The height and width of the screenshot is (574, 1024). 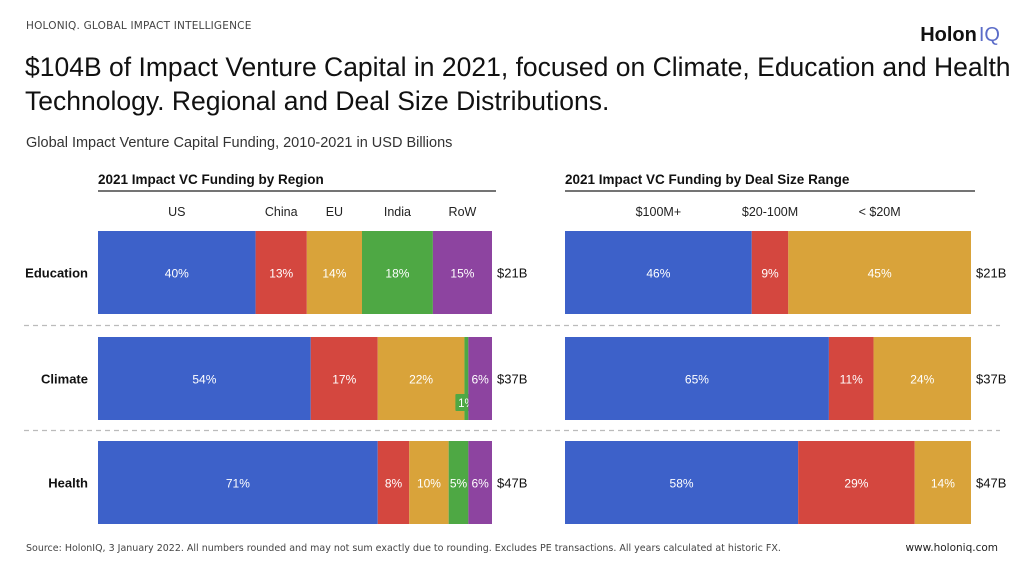 I want to click on region-legend-4: RoW, so click(x=463, y=212).